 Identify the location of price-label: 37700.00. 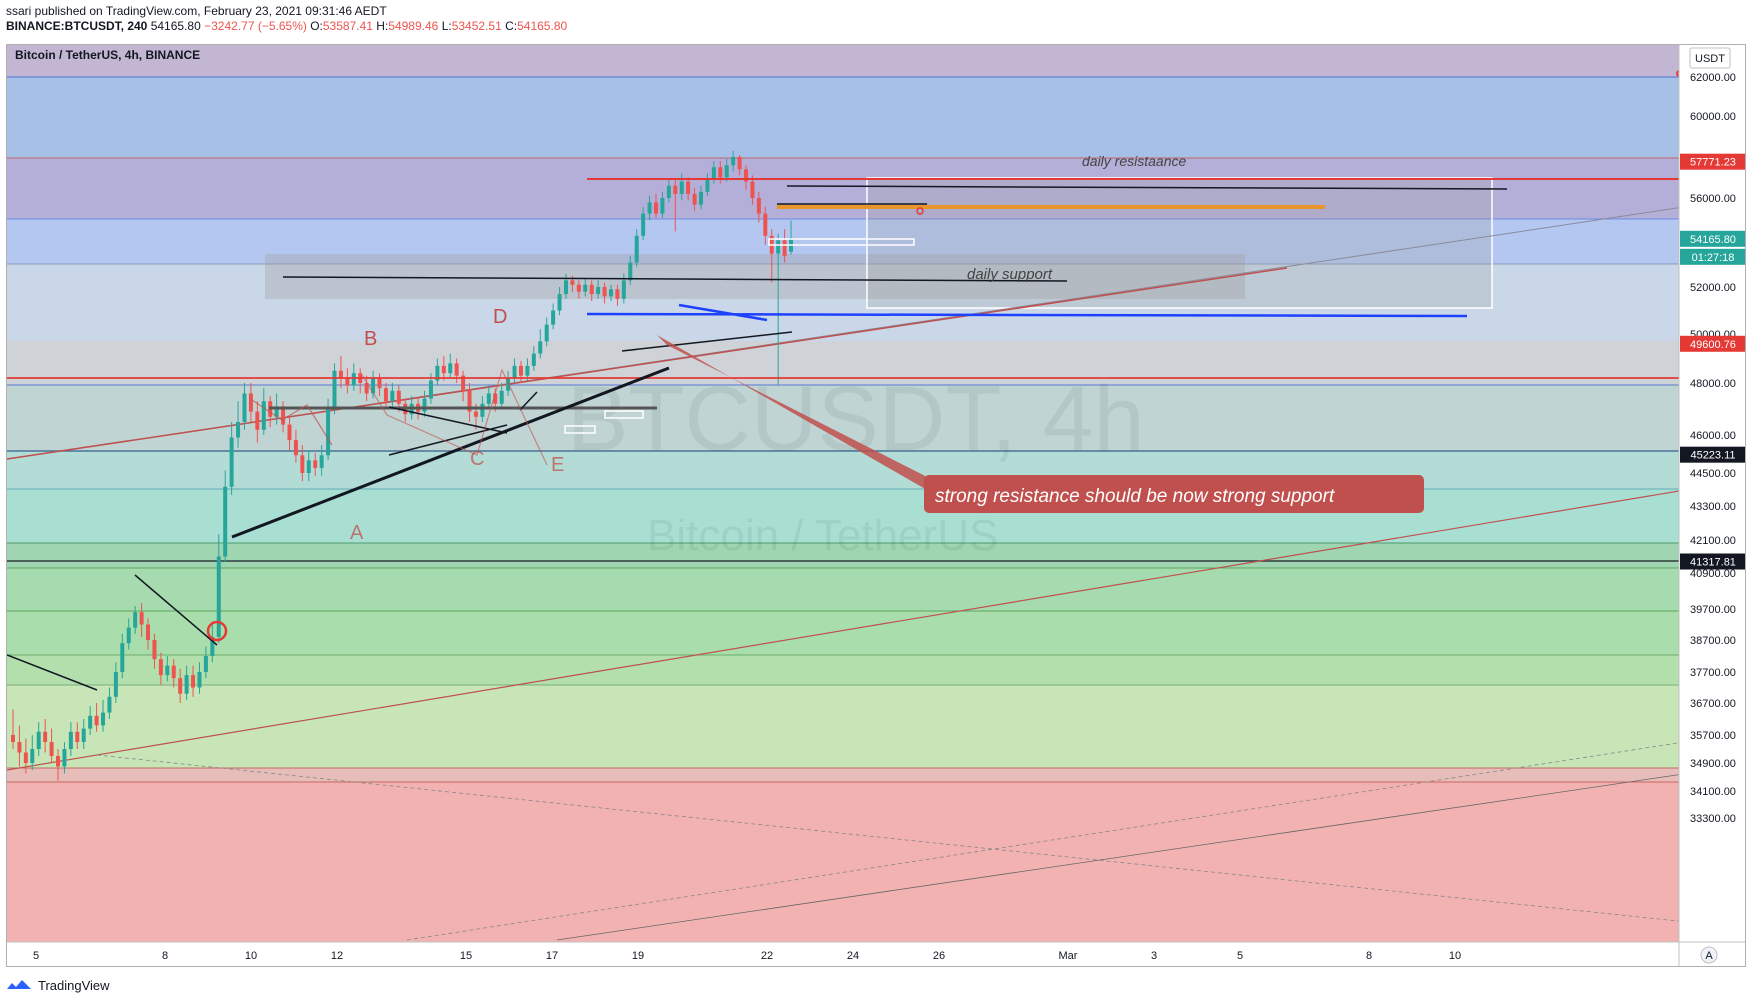
(1713, 673).